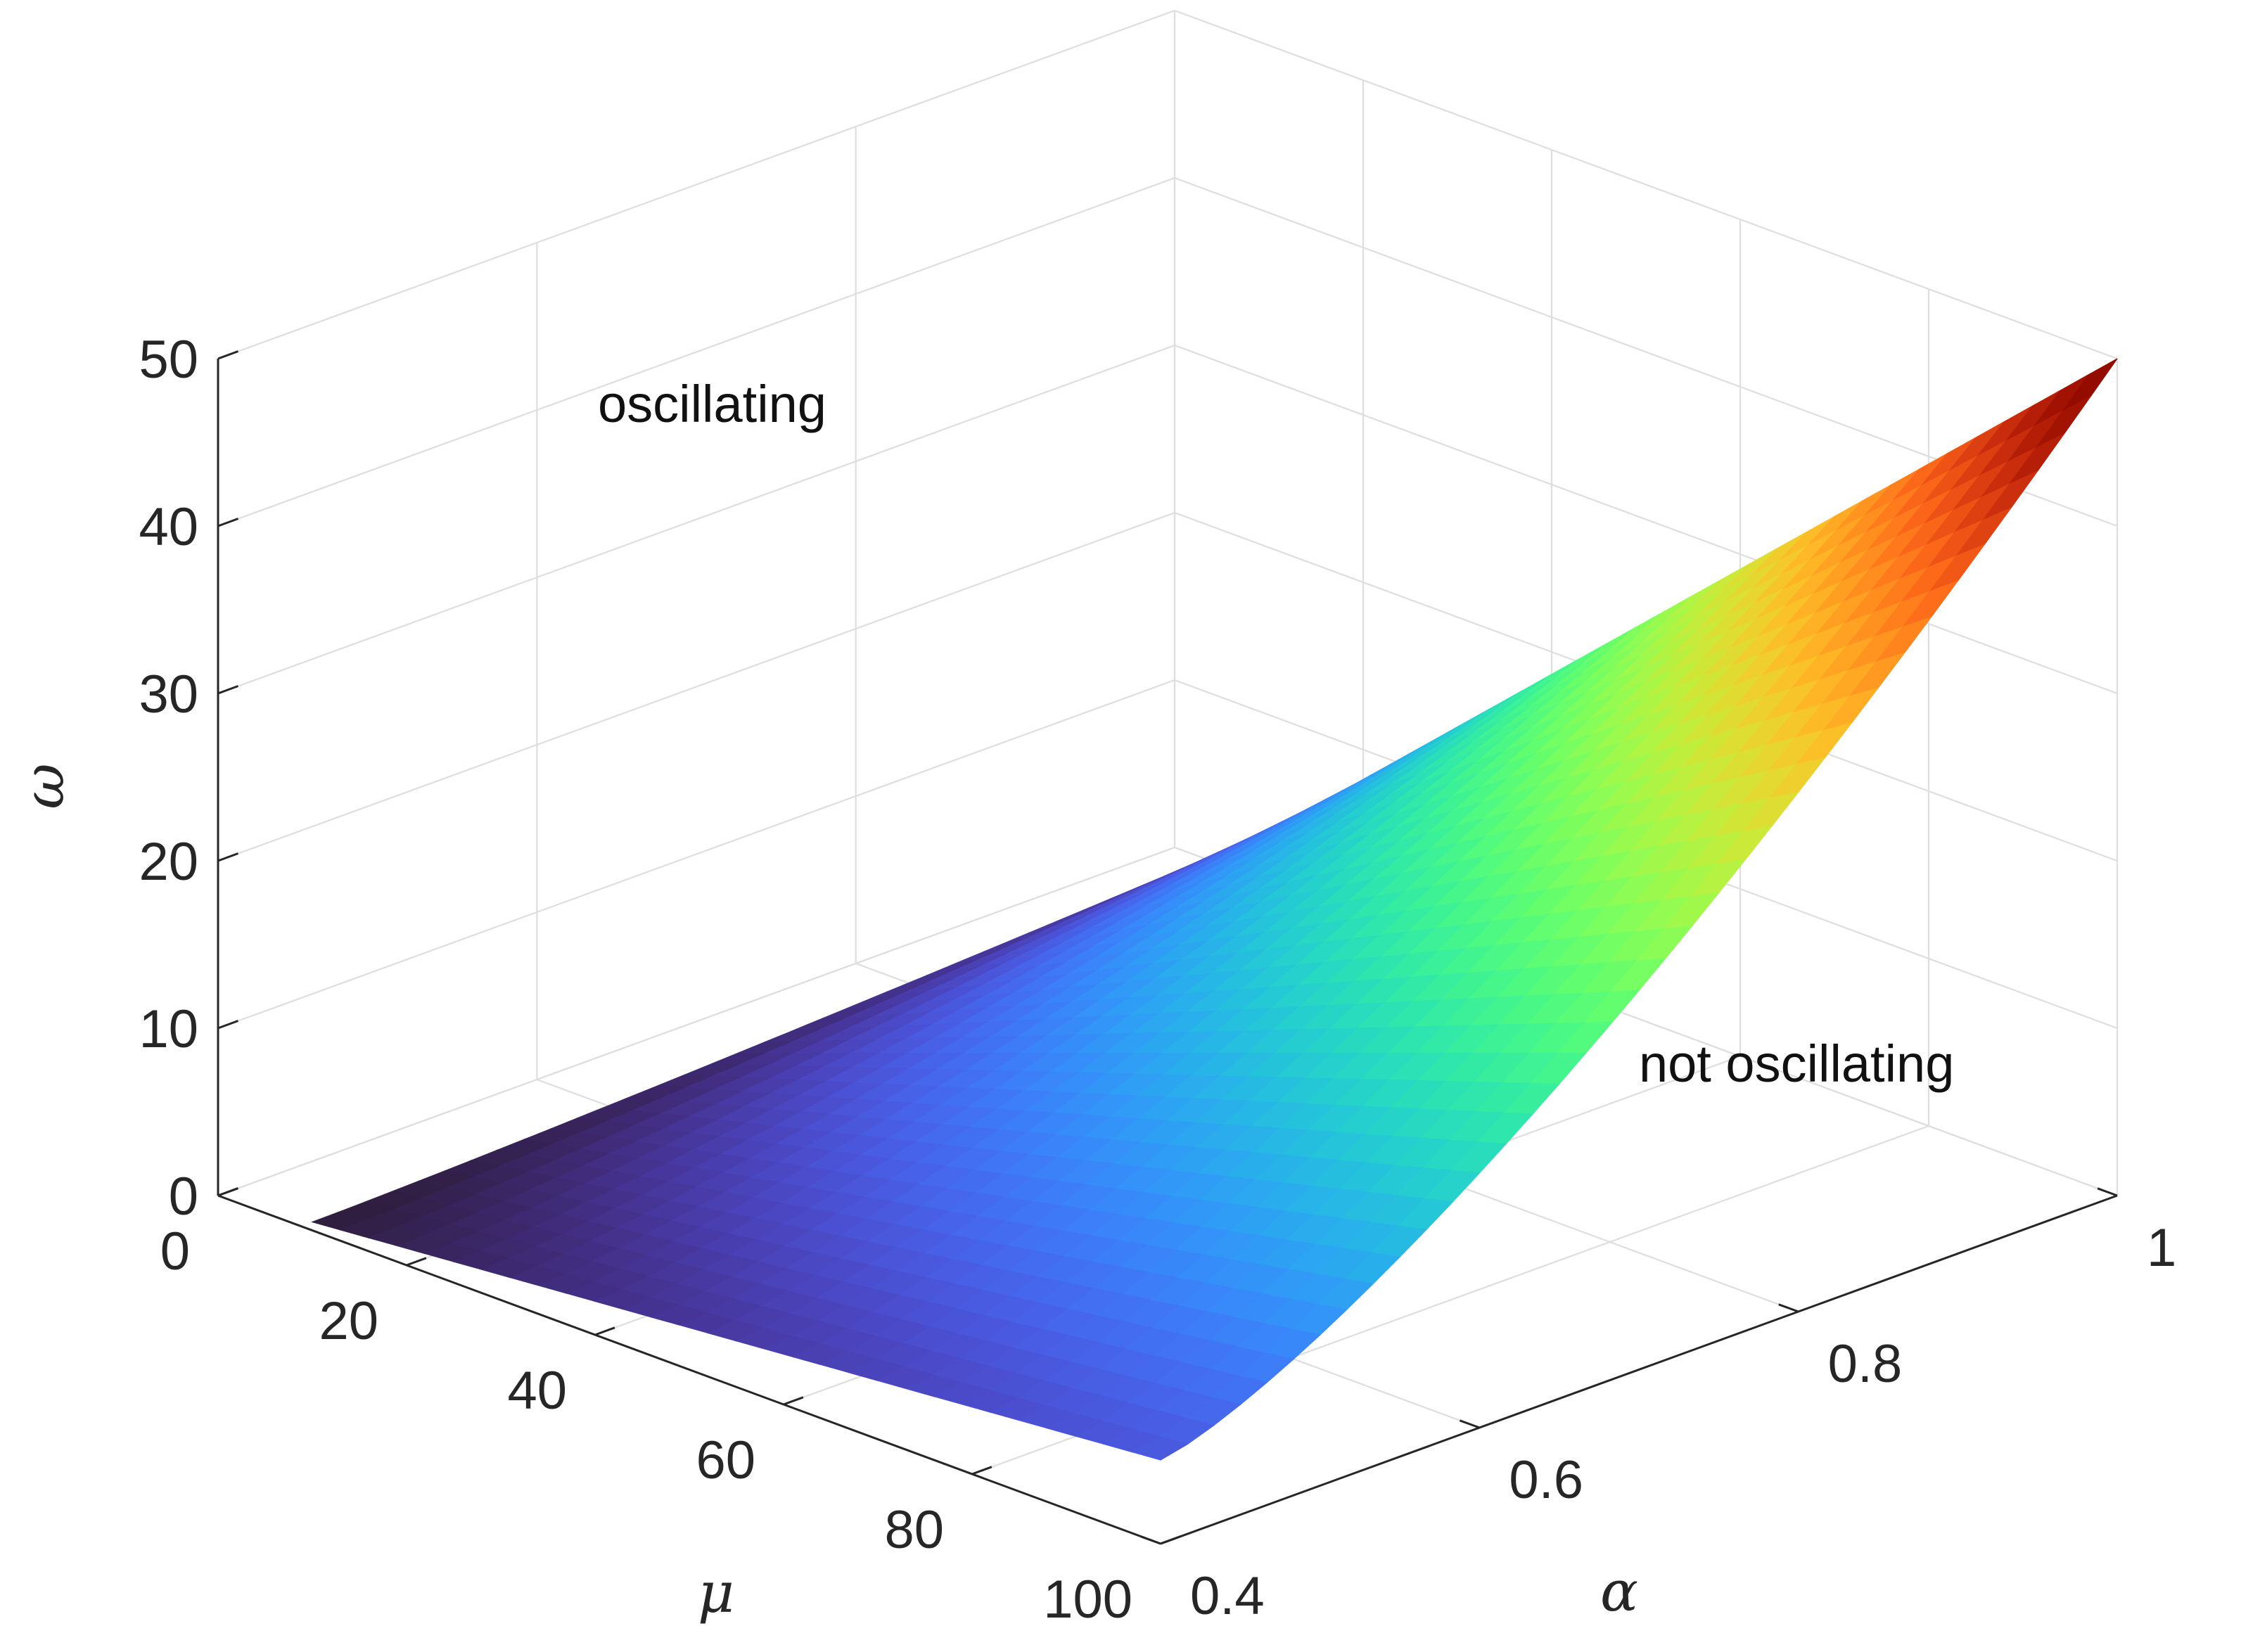  What do you see at coordinates (168, 694) in the screenshot?
I see `z-tick-label-3: 30` at bounding box center [168, 694].